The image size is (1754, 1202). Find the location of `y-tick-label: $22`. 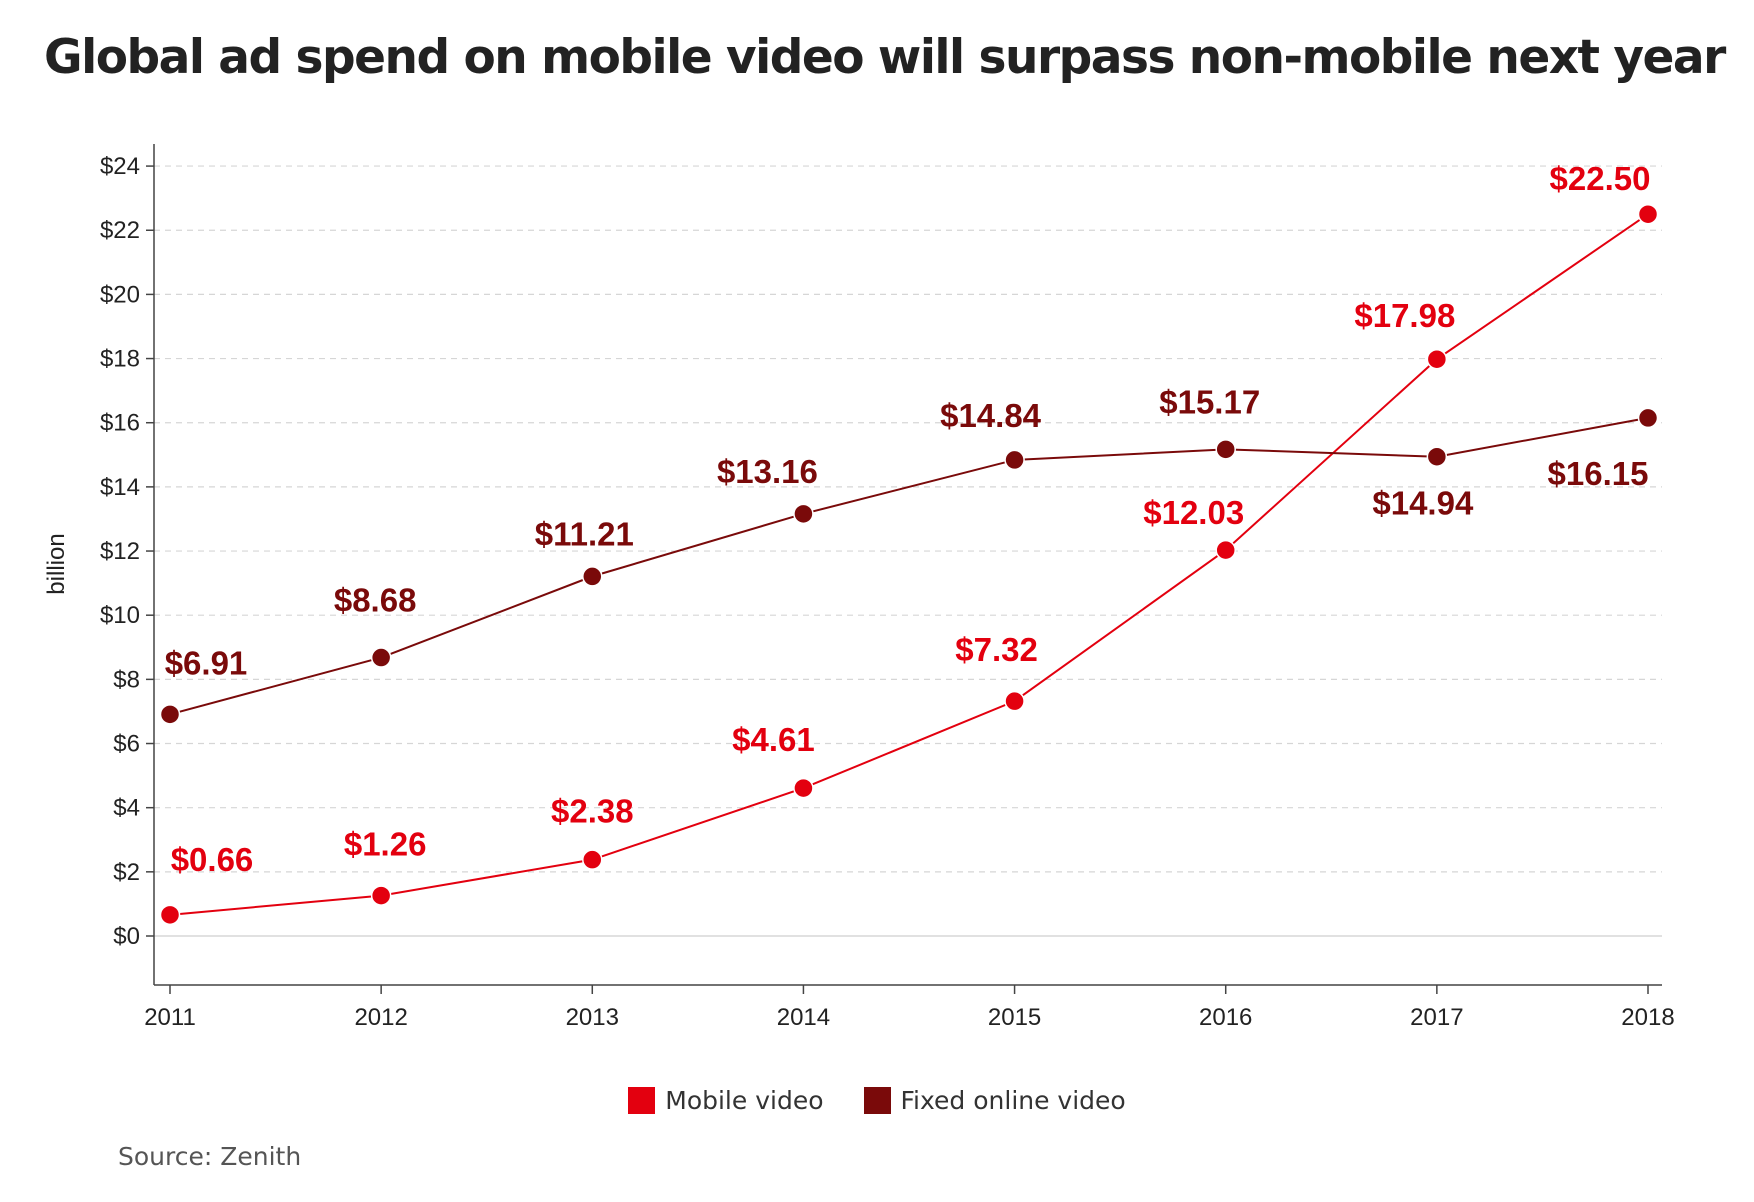

y-tick-label: $22 is located at coordinates (120, 230).